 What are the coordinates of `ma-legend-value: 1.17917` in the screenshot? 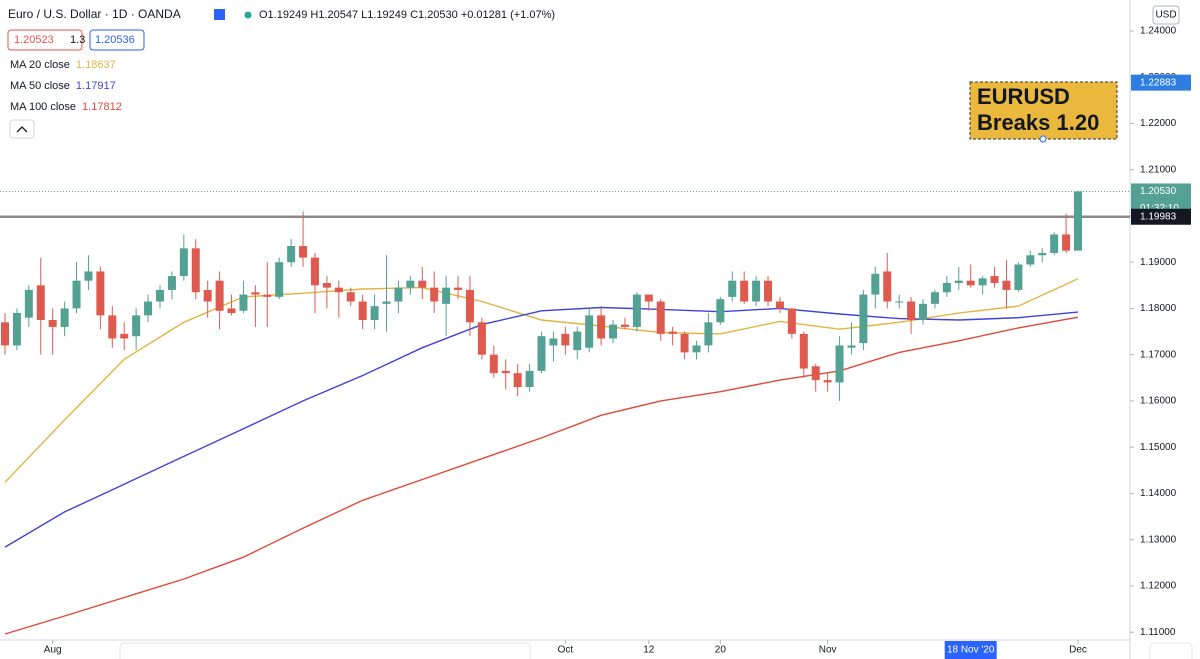 It's located at (96, 86).